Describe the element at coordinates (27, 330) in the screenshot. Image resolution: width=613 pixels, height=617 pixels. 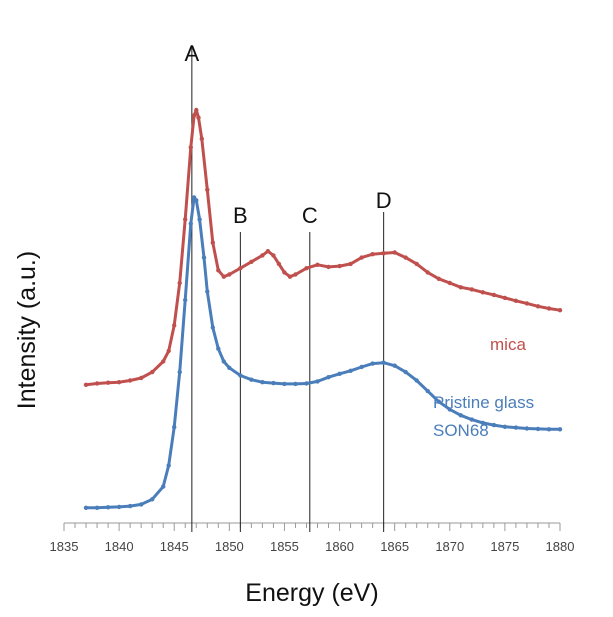
I see `y-axis-title: Intensity (a.u.)` at that location.